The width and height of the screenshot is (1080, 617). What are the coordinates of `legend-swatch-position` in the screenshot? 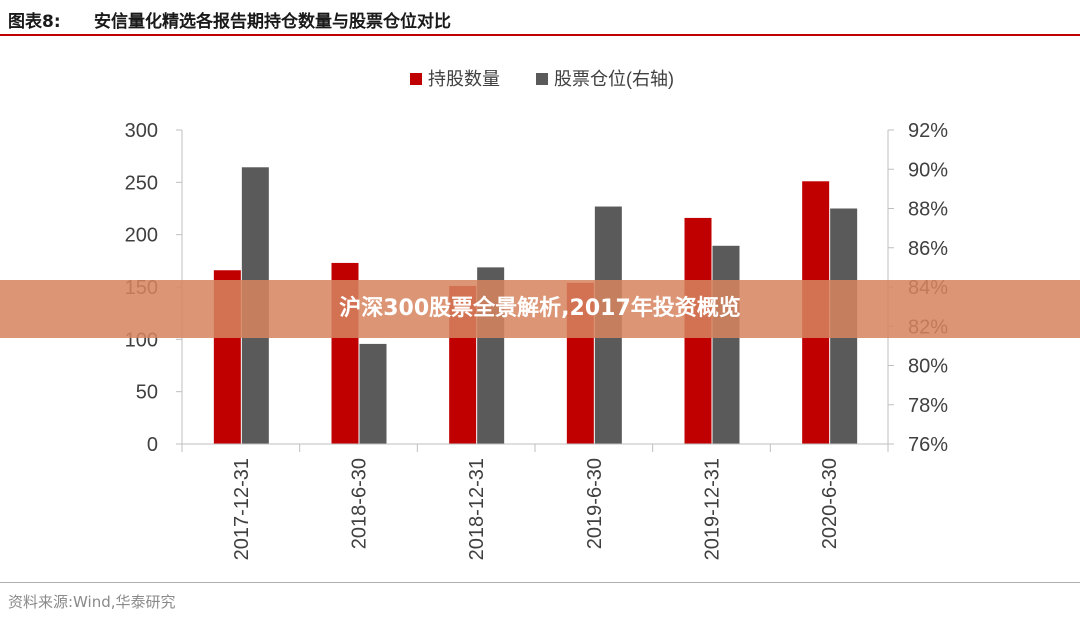 It's located at (542, 79).